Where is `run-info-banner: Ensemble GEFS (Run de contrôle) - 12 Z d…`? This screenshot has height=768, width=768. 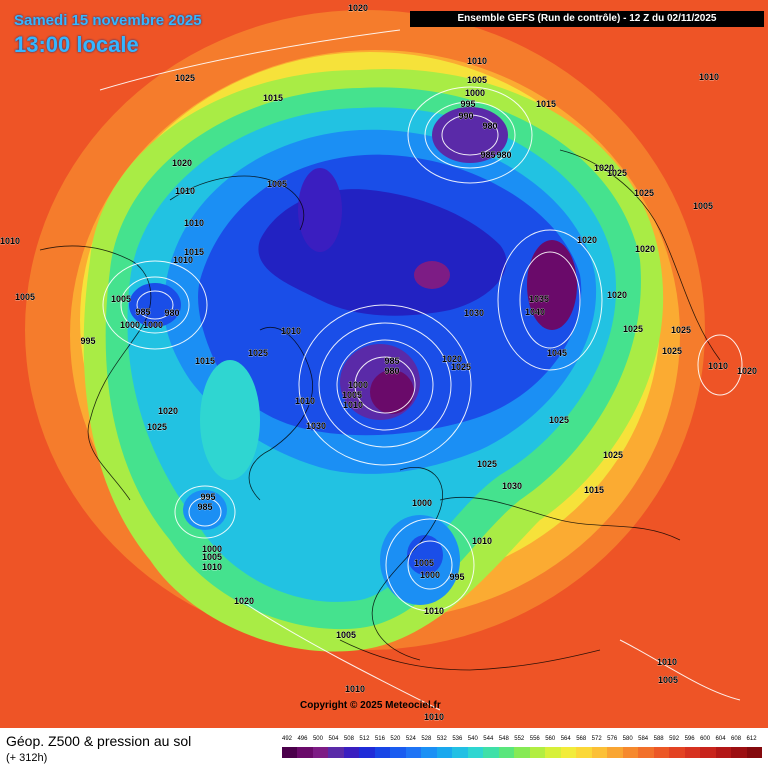
run-info-banner: Ensemble GEFS (Run de contrôle) - 12 Z d… is located at coordinates (587, 19).